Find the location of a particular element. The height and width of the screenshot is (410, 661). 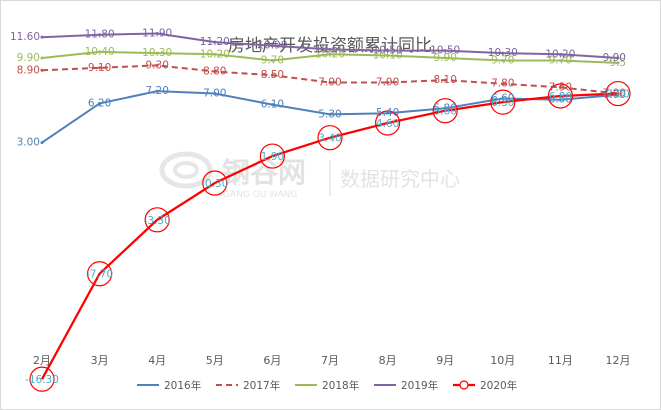

data-label: 4.60 is located at coordinates (387, 124).